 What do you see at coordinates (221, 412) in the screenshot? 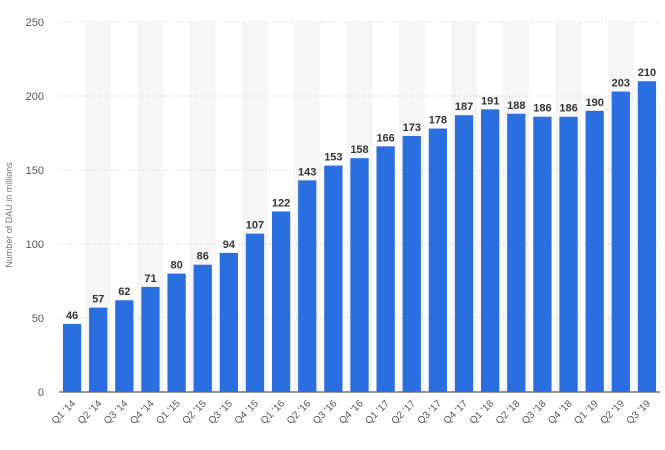
I see `x-tick-label: Q3 '15` at bounding box center [221, 412].